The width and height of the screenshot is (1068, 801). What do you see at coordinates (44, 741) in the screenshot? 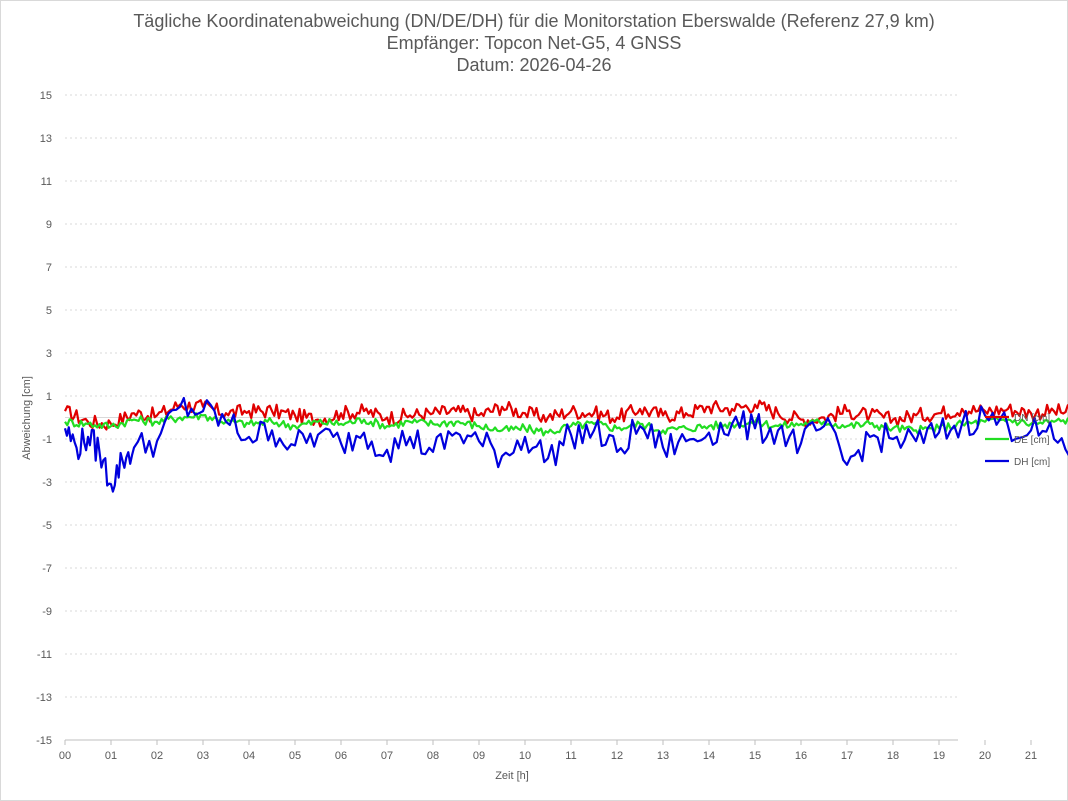
I see `y-tick-label: -15` at bounding box center [44, 741].